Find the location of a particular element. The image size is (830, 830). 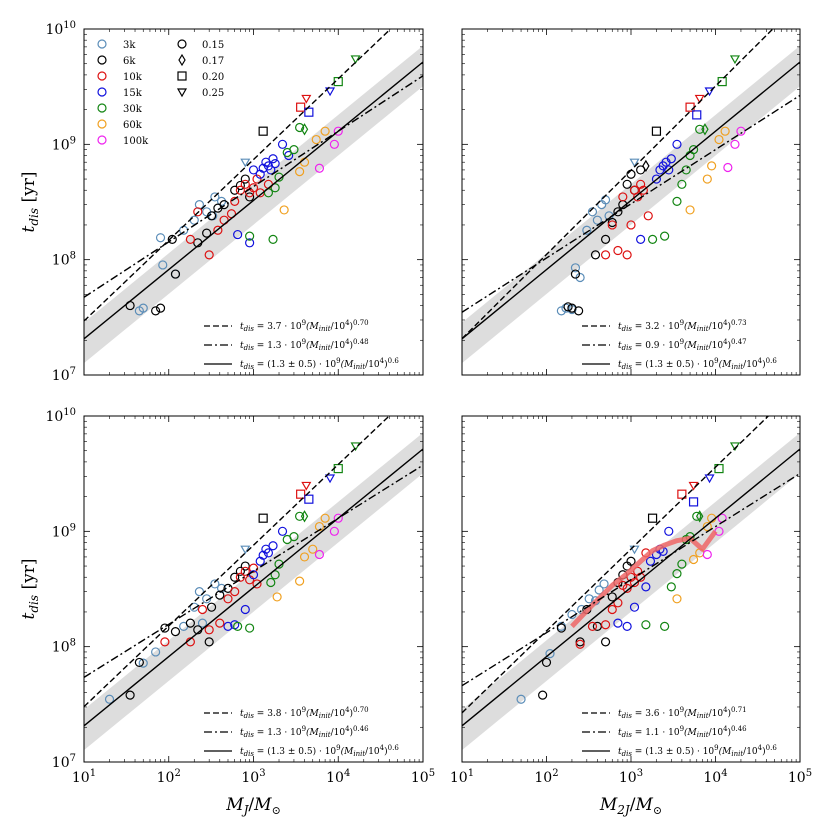

y-axis-label-bl: tdis [yr] is located at coordinates (30, 589).